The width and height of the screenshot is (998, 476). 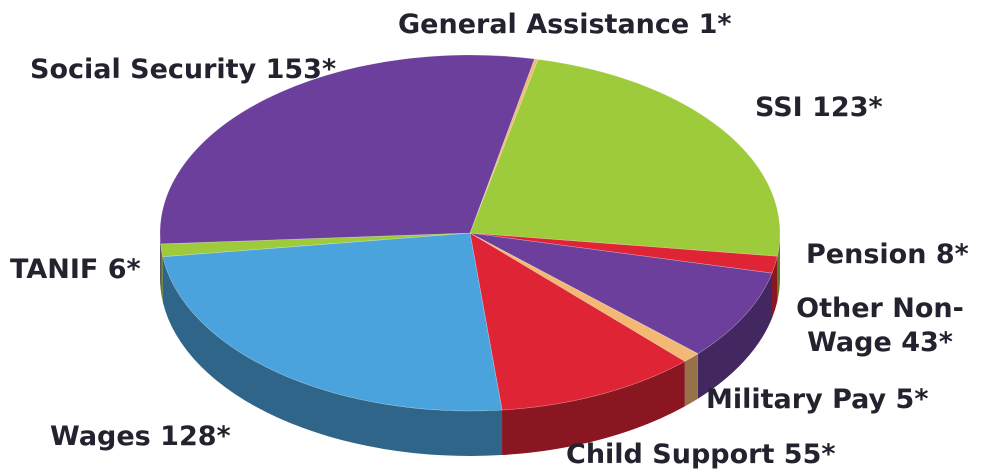 I want to click on category-name: General Assistance, so click(x=544, y=24).